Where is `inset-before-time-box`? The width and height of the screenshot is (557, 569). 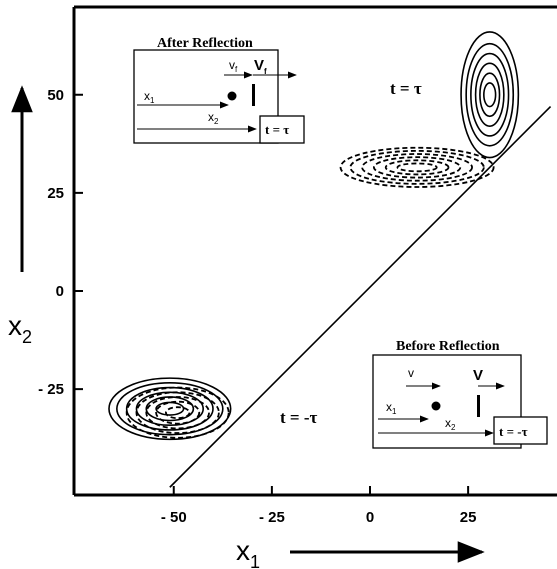 inset-before-time-box is located at coordinates (520, 430).